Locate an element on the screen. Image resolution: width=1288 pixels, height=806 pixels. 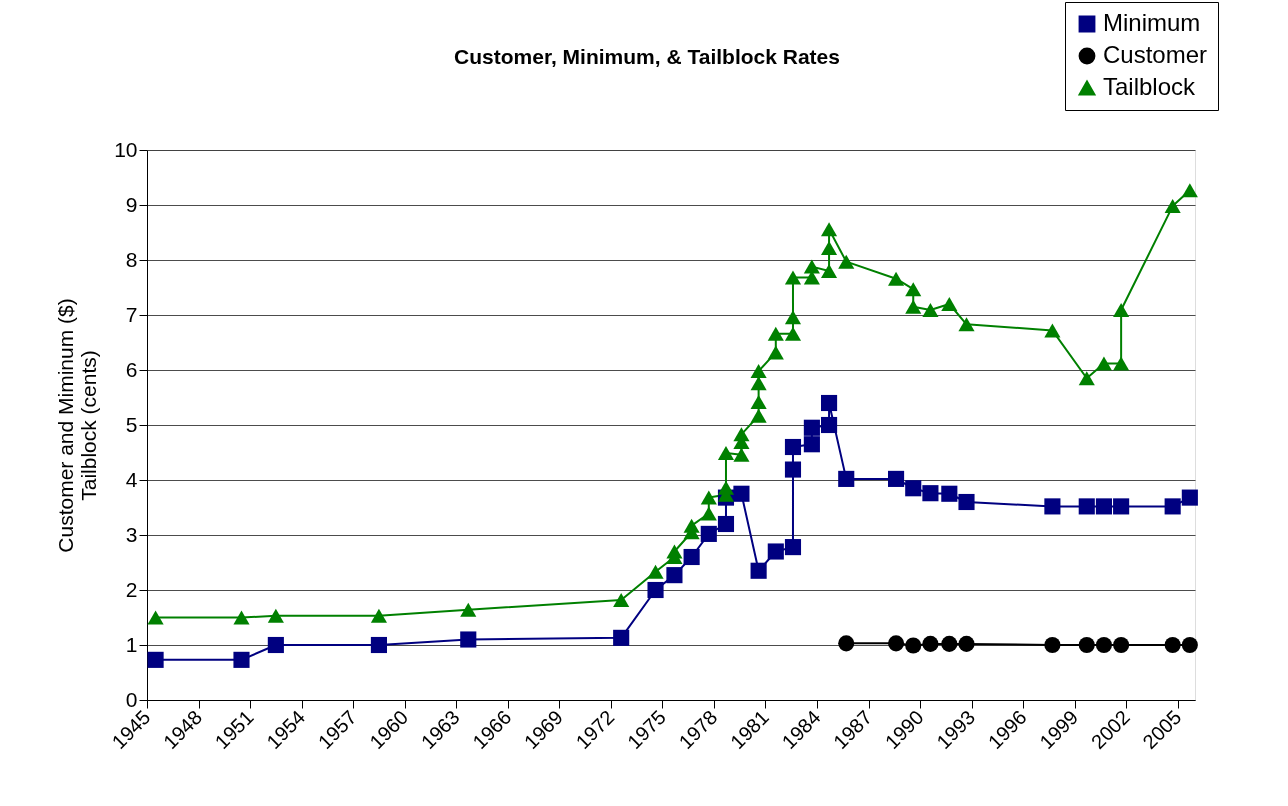
y-tick-label: 2 is located at coordinates (131, 589).